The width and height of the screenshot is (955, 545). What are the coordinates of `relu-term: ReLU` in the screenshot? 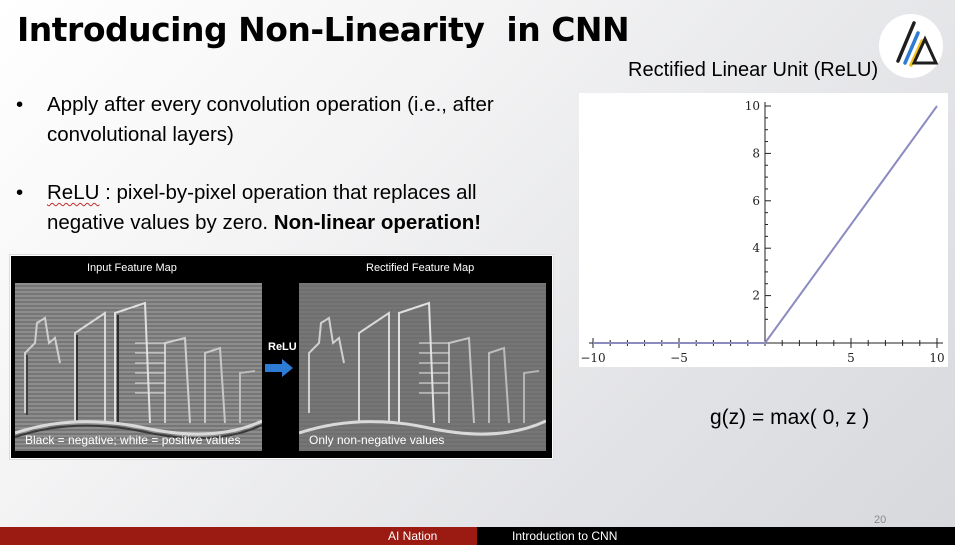 It's located at (73, 192).